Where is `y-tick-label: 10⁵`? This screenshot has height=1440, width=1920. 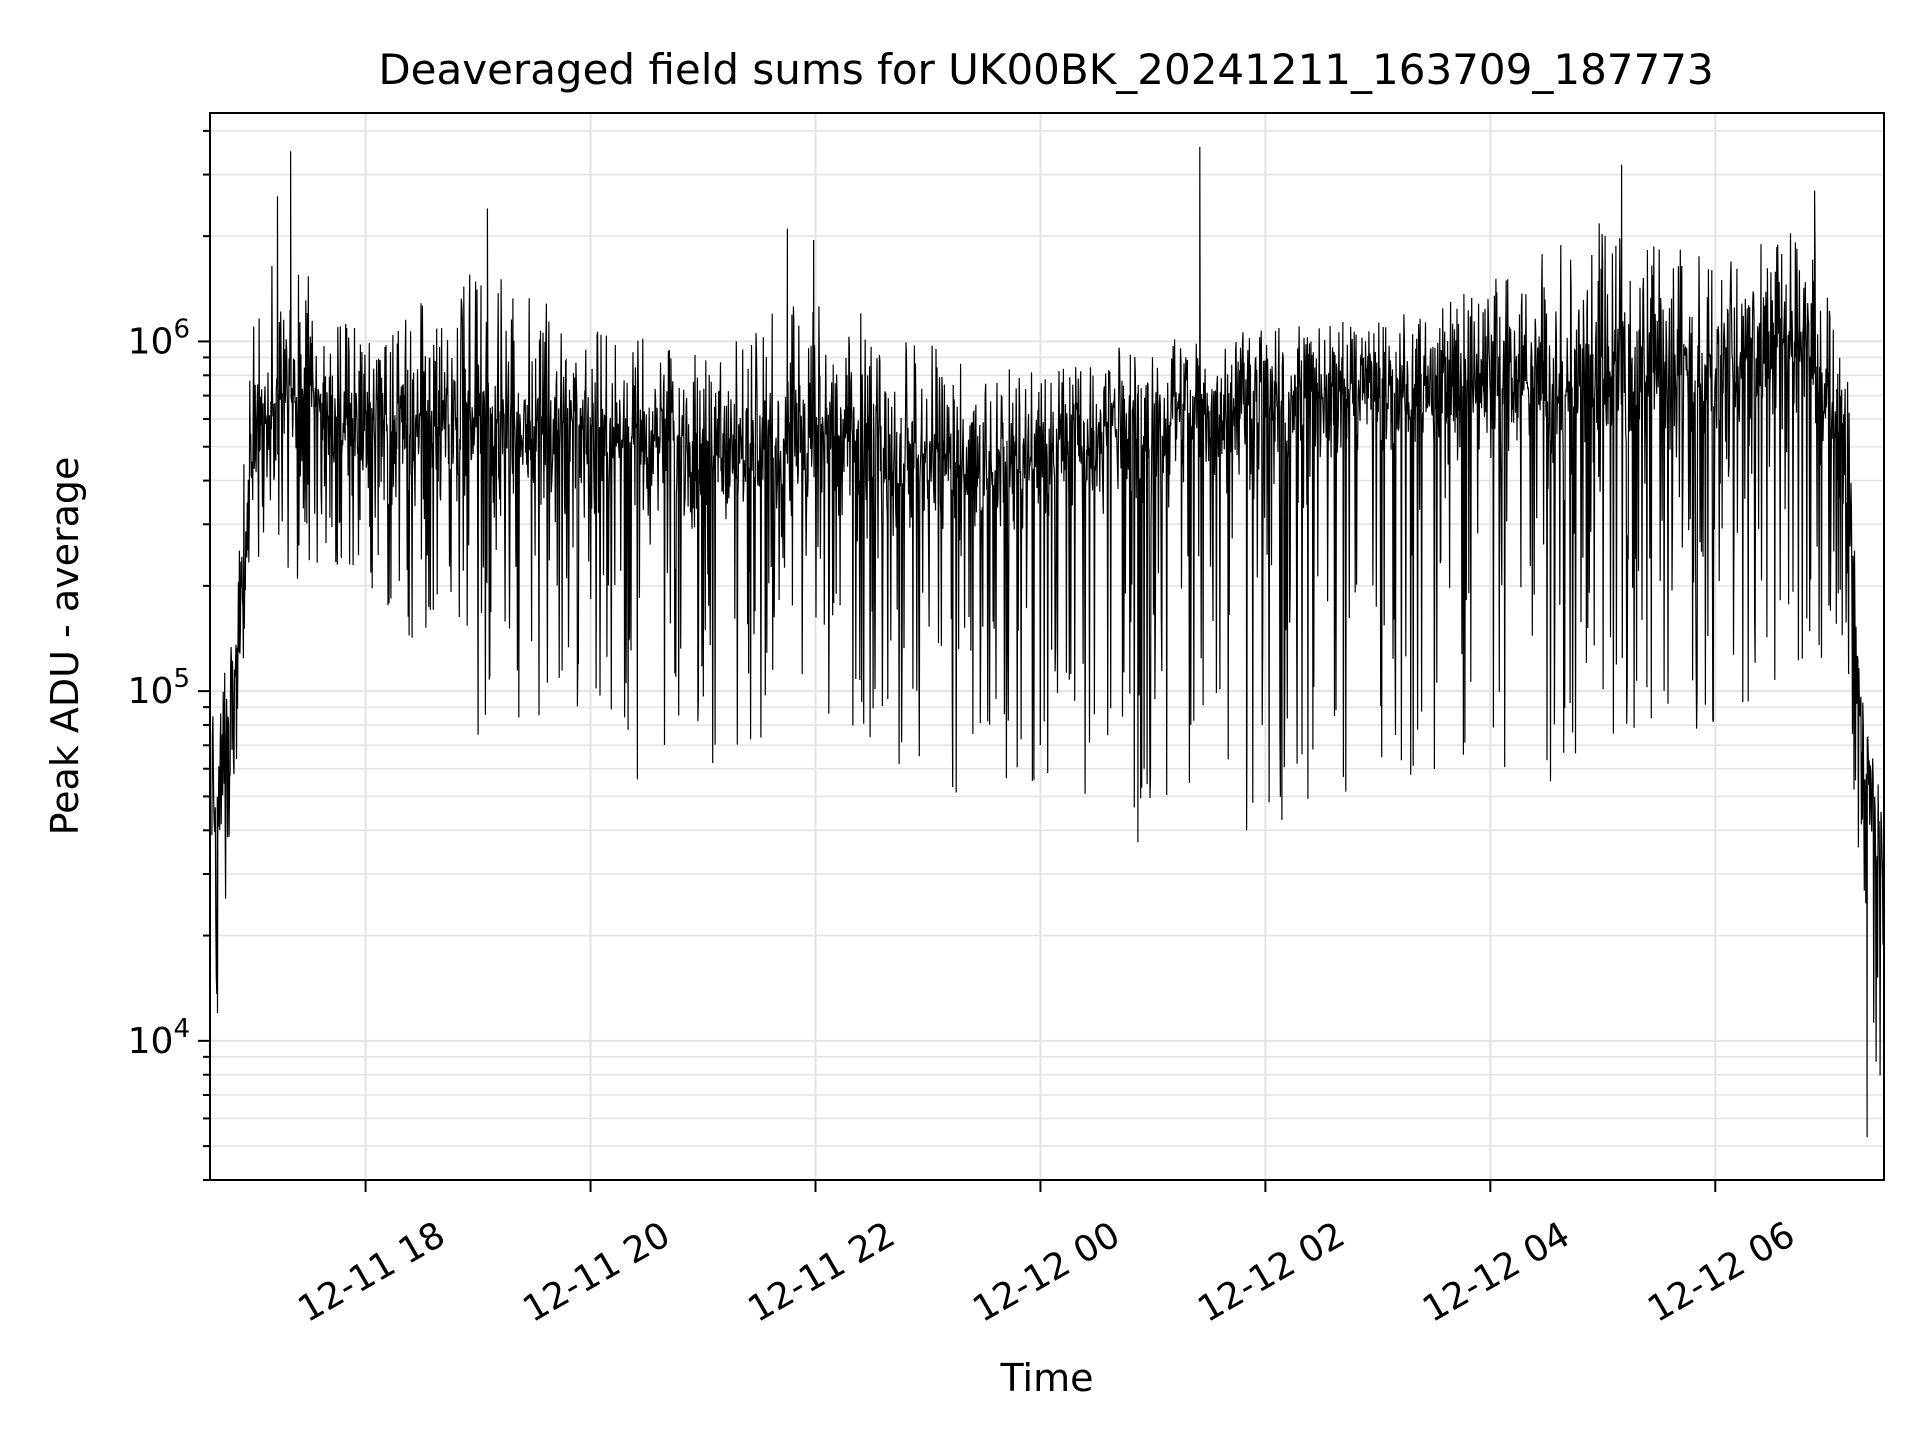
y-tick-label: 10⁵ is located at coordinates (159, 688).